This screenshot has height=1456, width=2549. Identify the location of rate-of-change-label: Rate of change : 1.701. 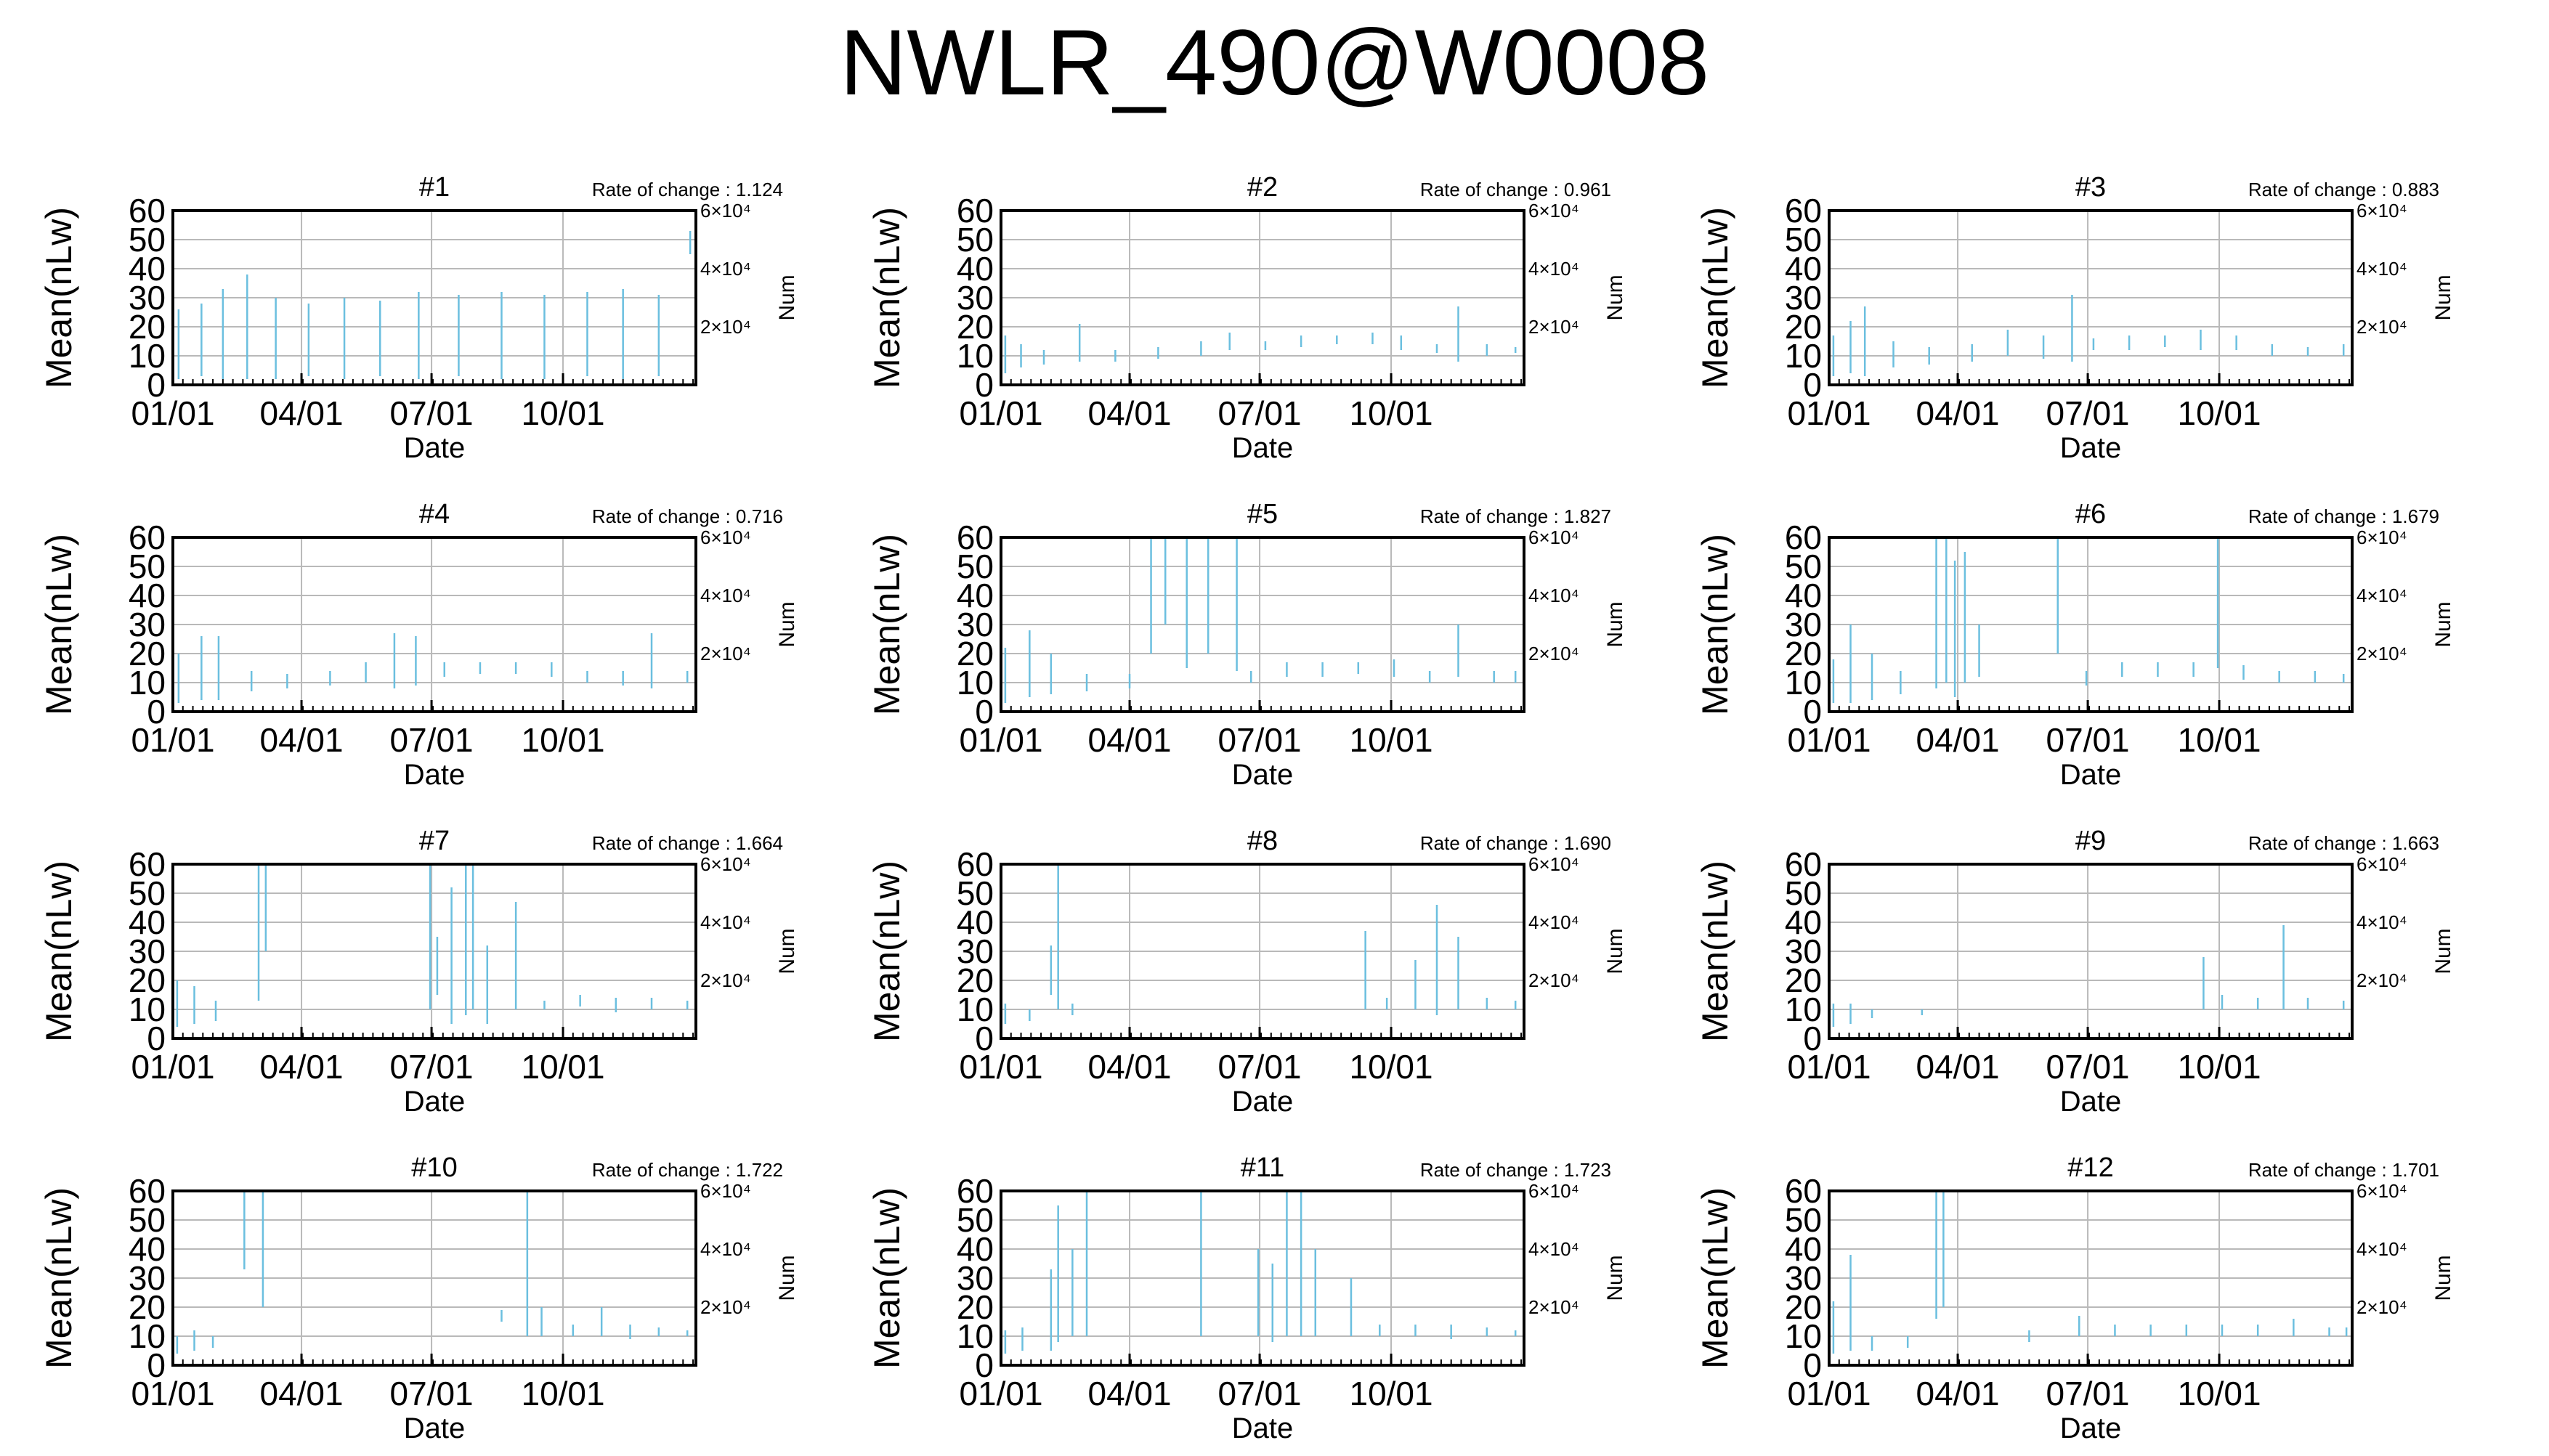
(2344, 1170).